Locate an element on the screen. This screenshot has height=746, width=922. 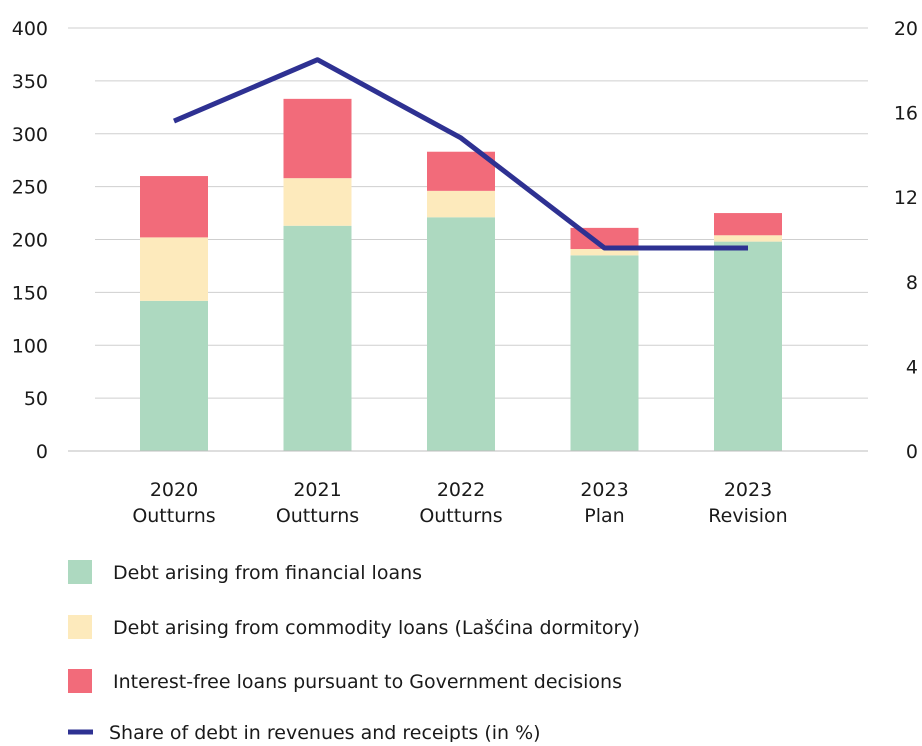
y-right-tick-label: 4 is located at coordinates (912, 367).